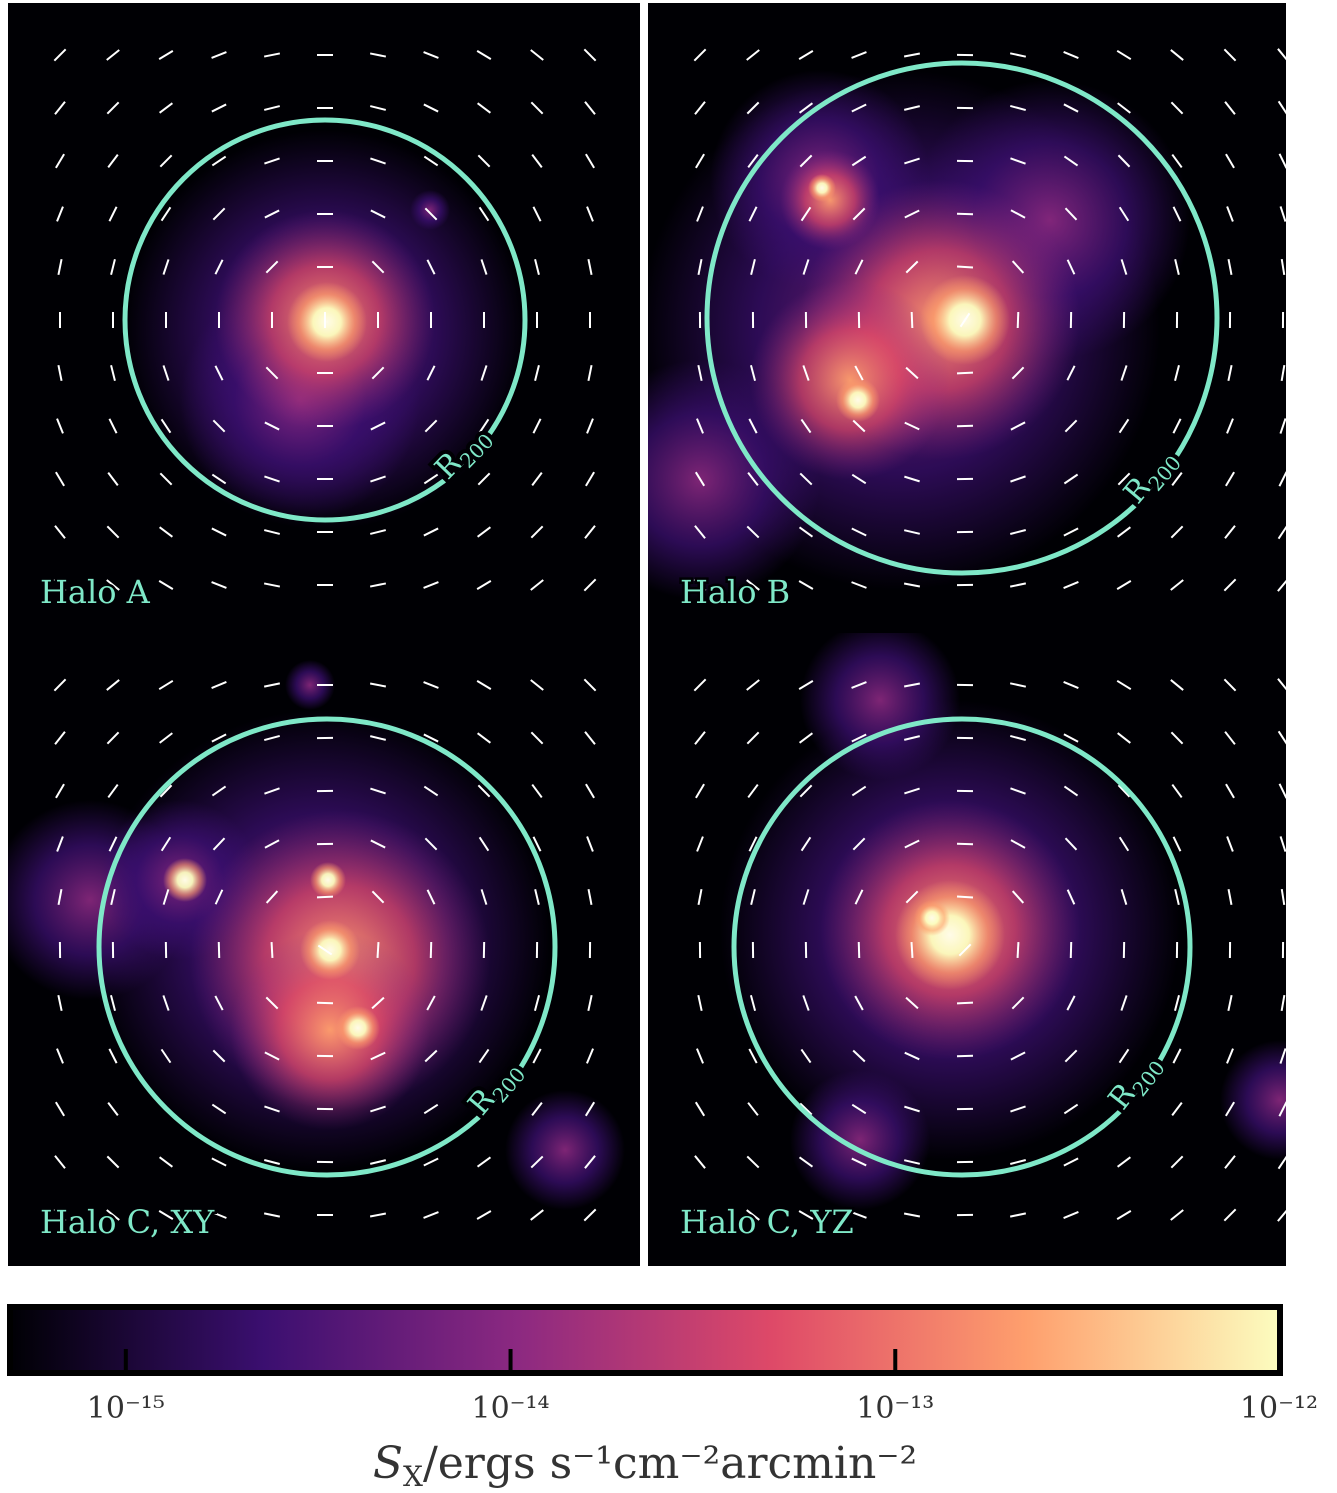  I want to click on panel-label: Halo A, so click(95, 592).